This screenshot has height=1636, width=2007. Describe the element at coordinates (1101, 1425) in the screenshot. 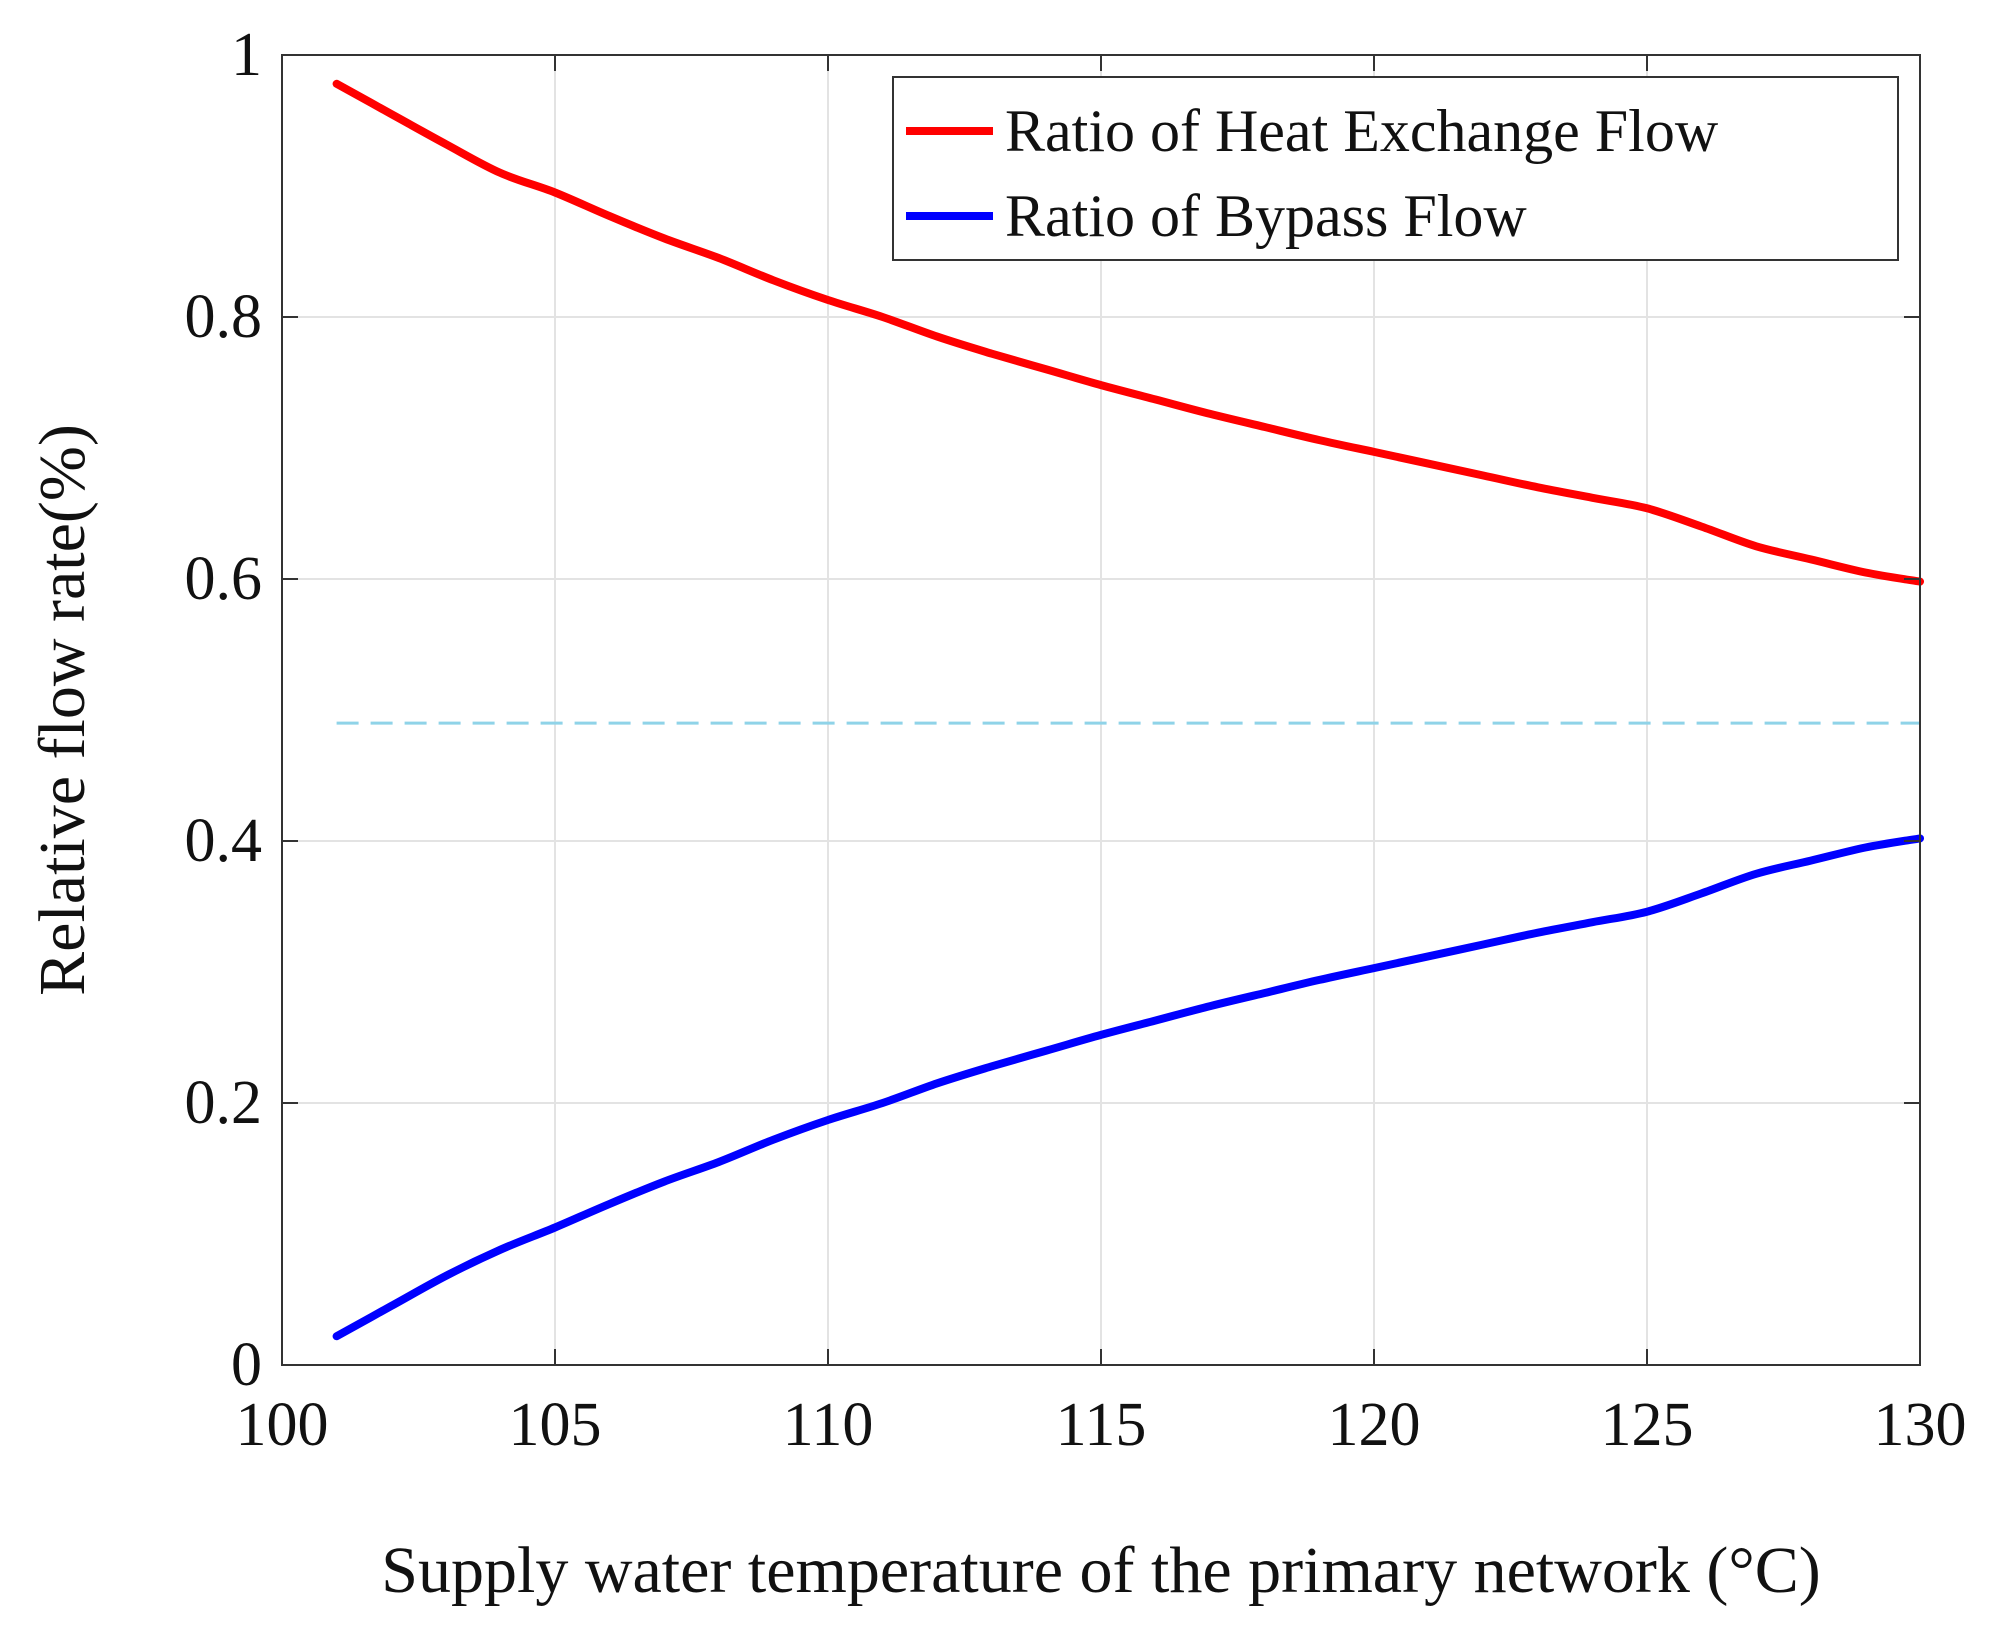

I see `x-tick-label: 115` at that location.